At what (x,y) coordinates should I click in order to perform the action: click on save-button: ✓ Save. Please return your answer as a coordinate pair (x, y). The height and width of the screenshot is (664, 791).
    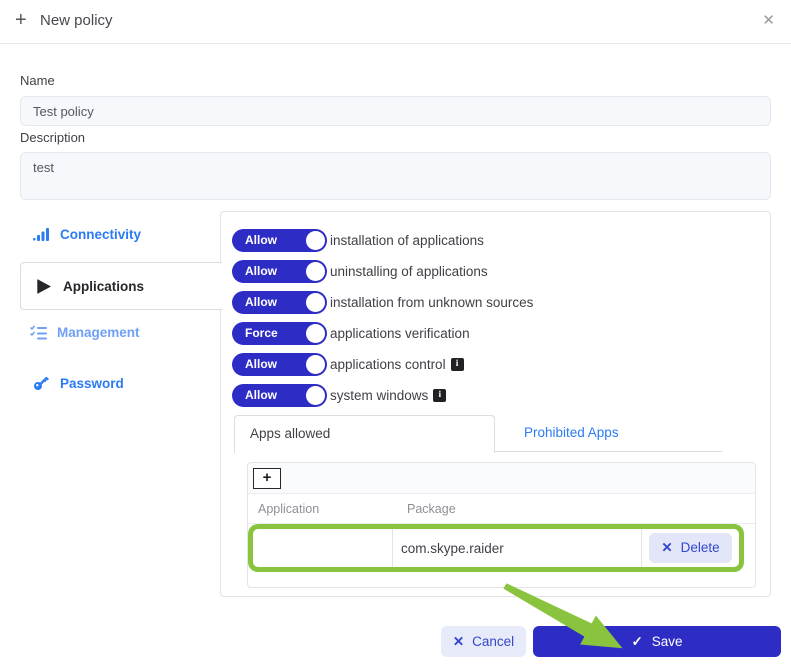
    Looking at the image, I should click on (657, 641).